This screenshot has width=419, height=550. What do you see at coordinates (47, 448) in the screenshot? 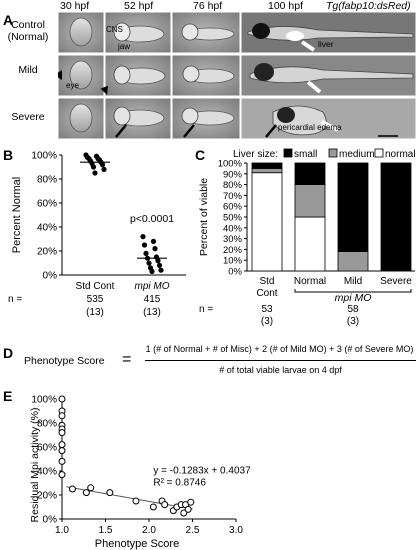
I see `e-y-tick-label: 60%` at bounding box center [47, 448].